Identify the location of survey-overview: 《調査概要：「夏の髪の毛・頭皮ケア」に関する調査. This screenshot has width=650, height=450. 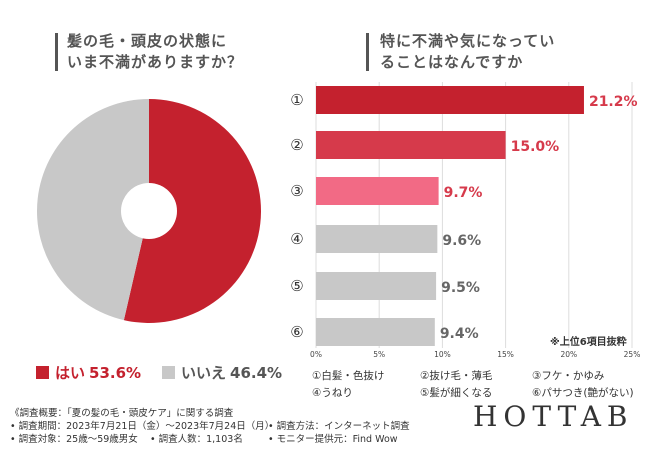
(122, 413).